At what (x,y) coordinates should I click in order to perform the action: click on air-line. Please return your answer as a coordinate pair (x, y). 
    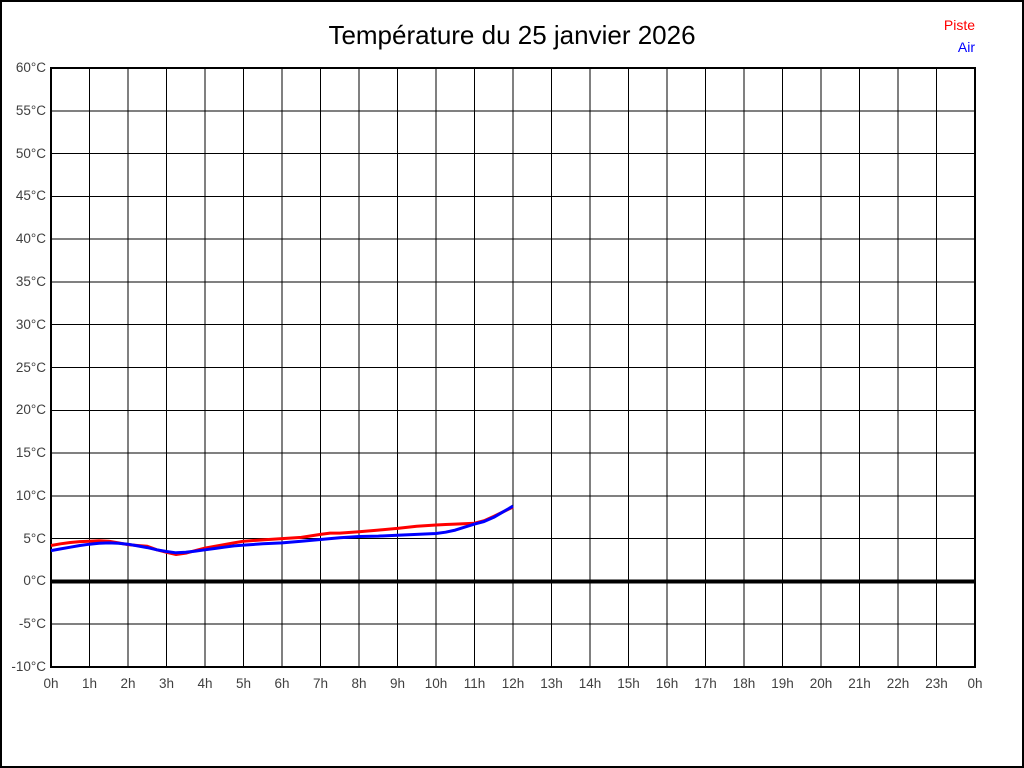
    Looking at the image, I should click on (282, 529).